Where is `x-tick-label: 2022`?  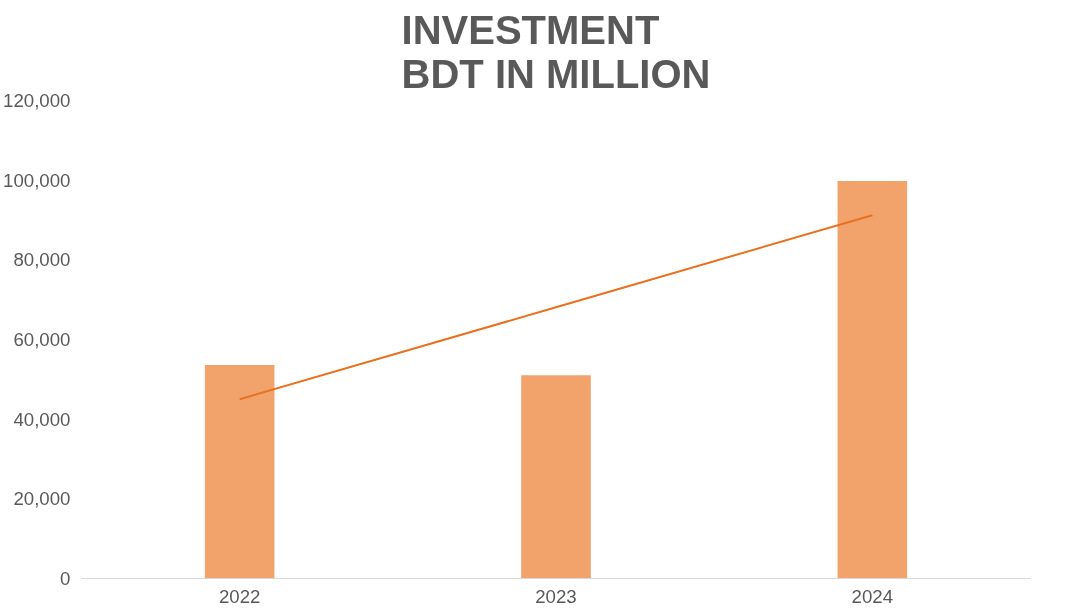
x-tick-label: 2022 is located at coordinates (239, 596).